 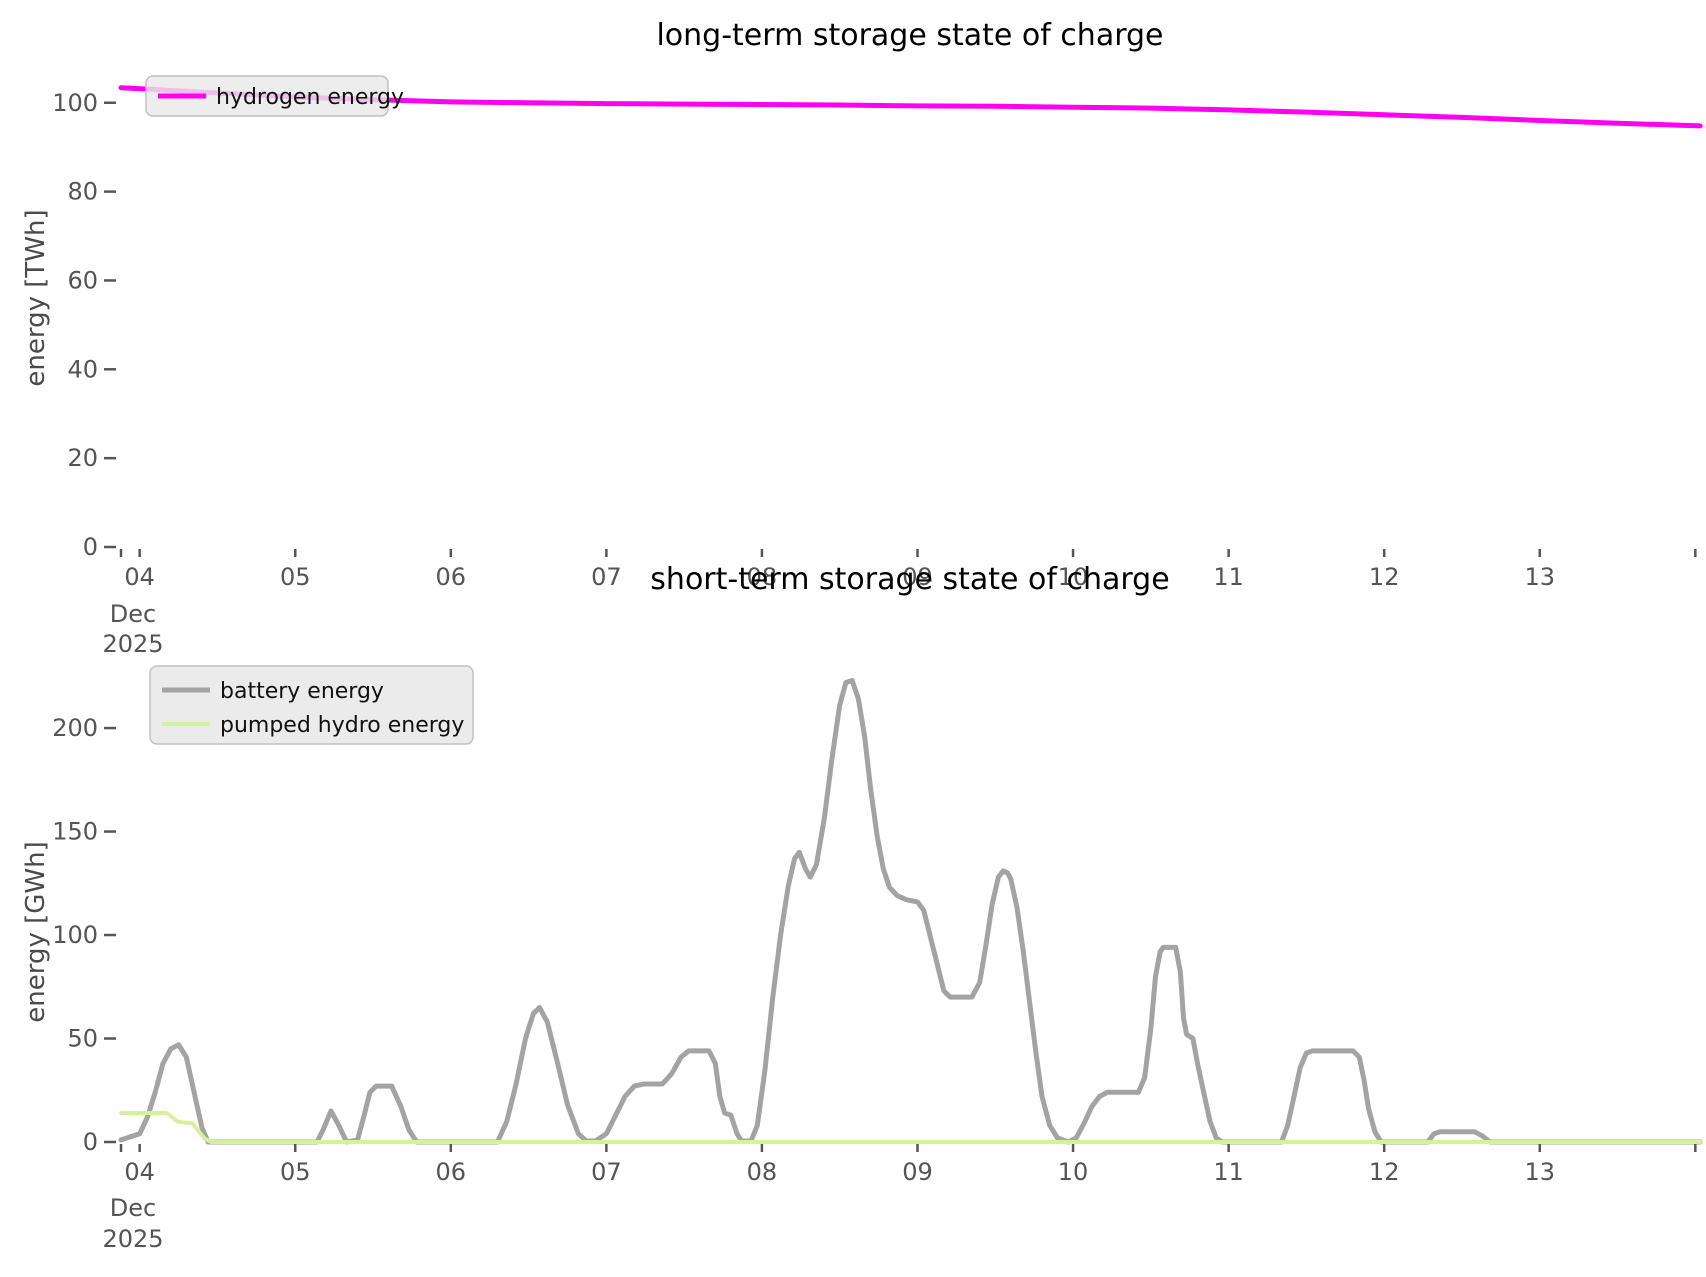 I want to click on y-tick-label: 150, so click(x=75, y=832).